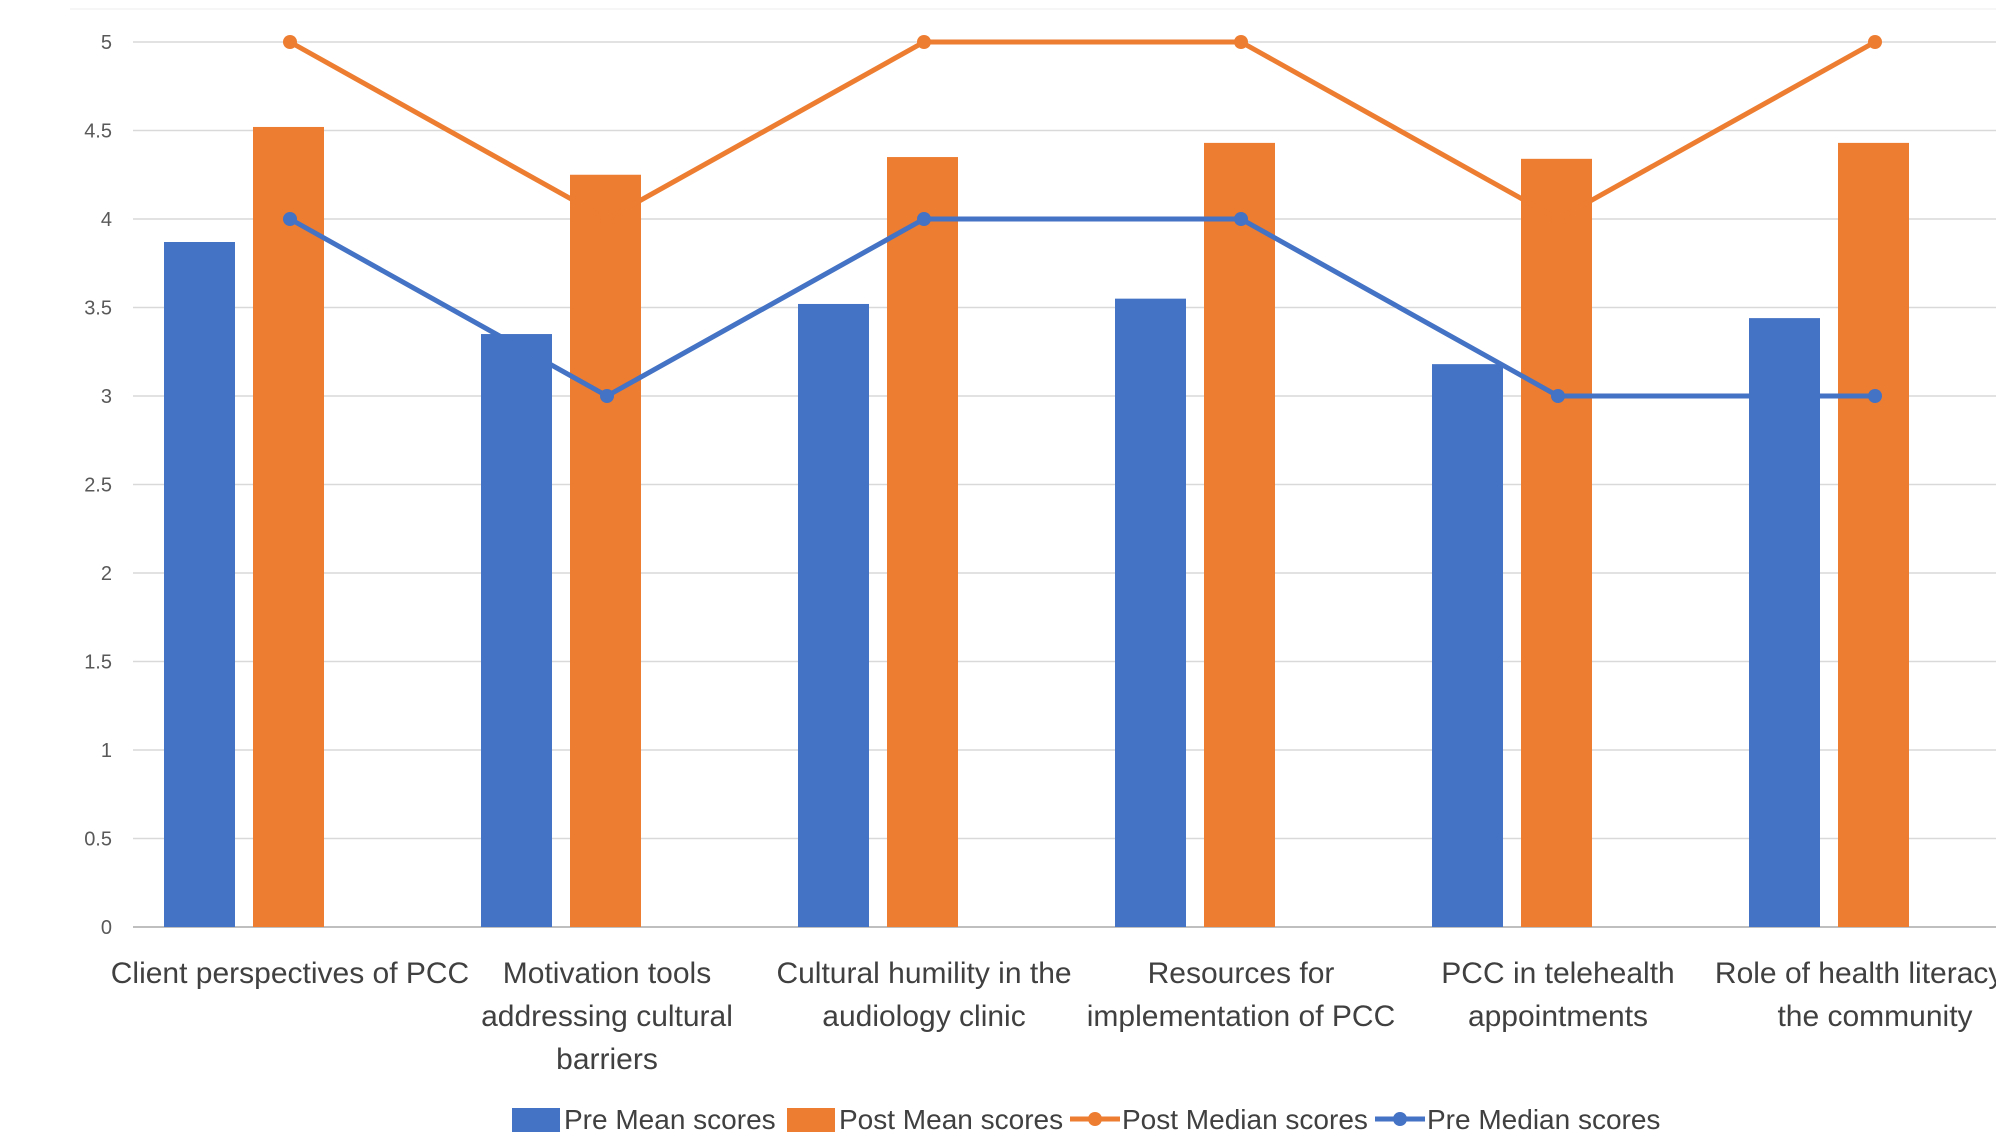  I want to click on post-median-line, so click(1082, 130).